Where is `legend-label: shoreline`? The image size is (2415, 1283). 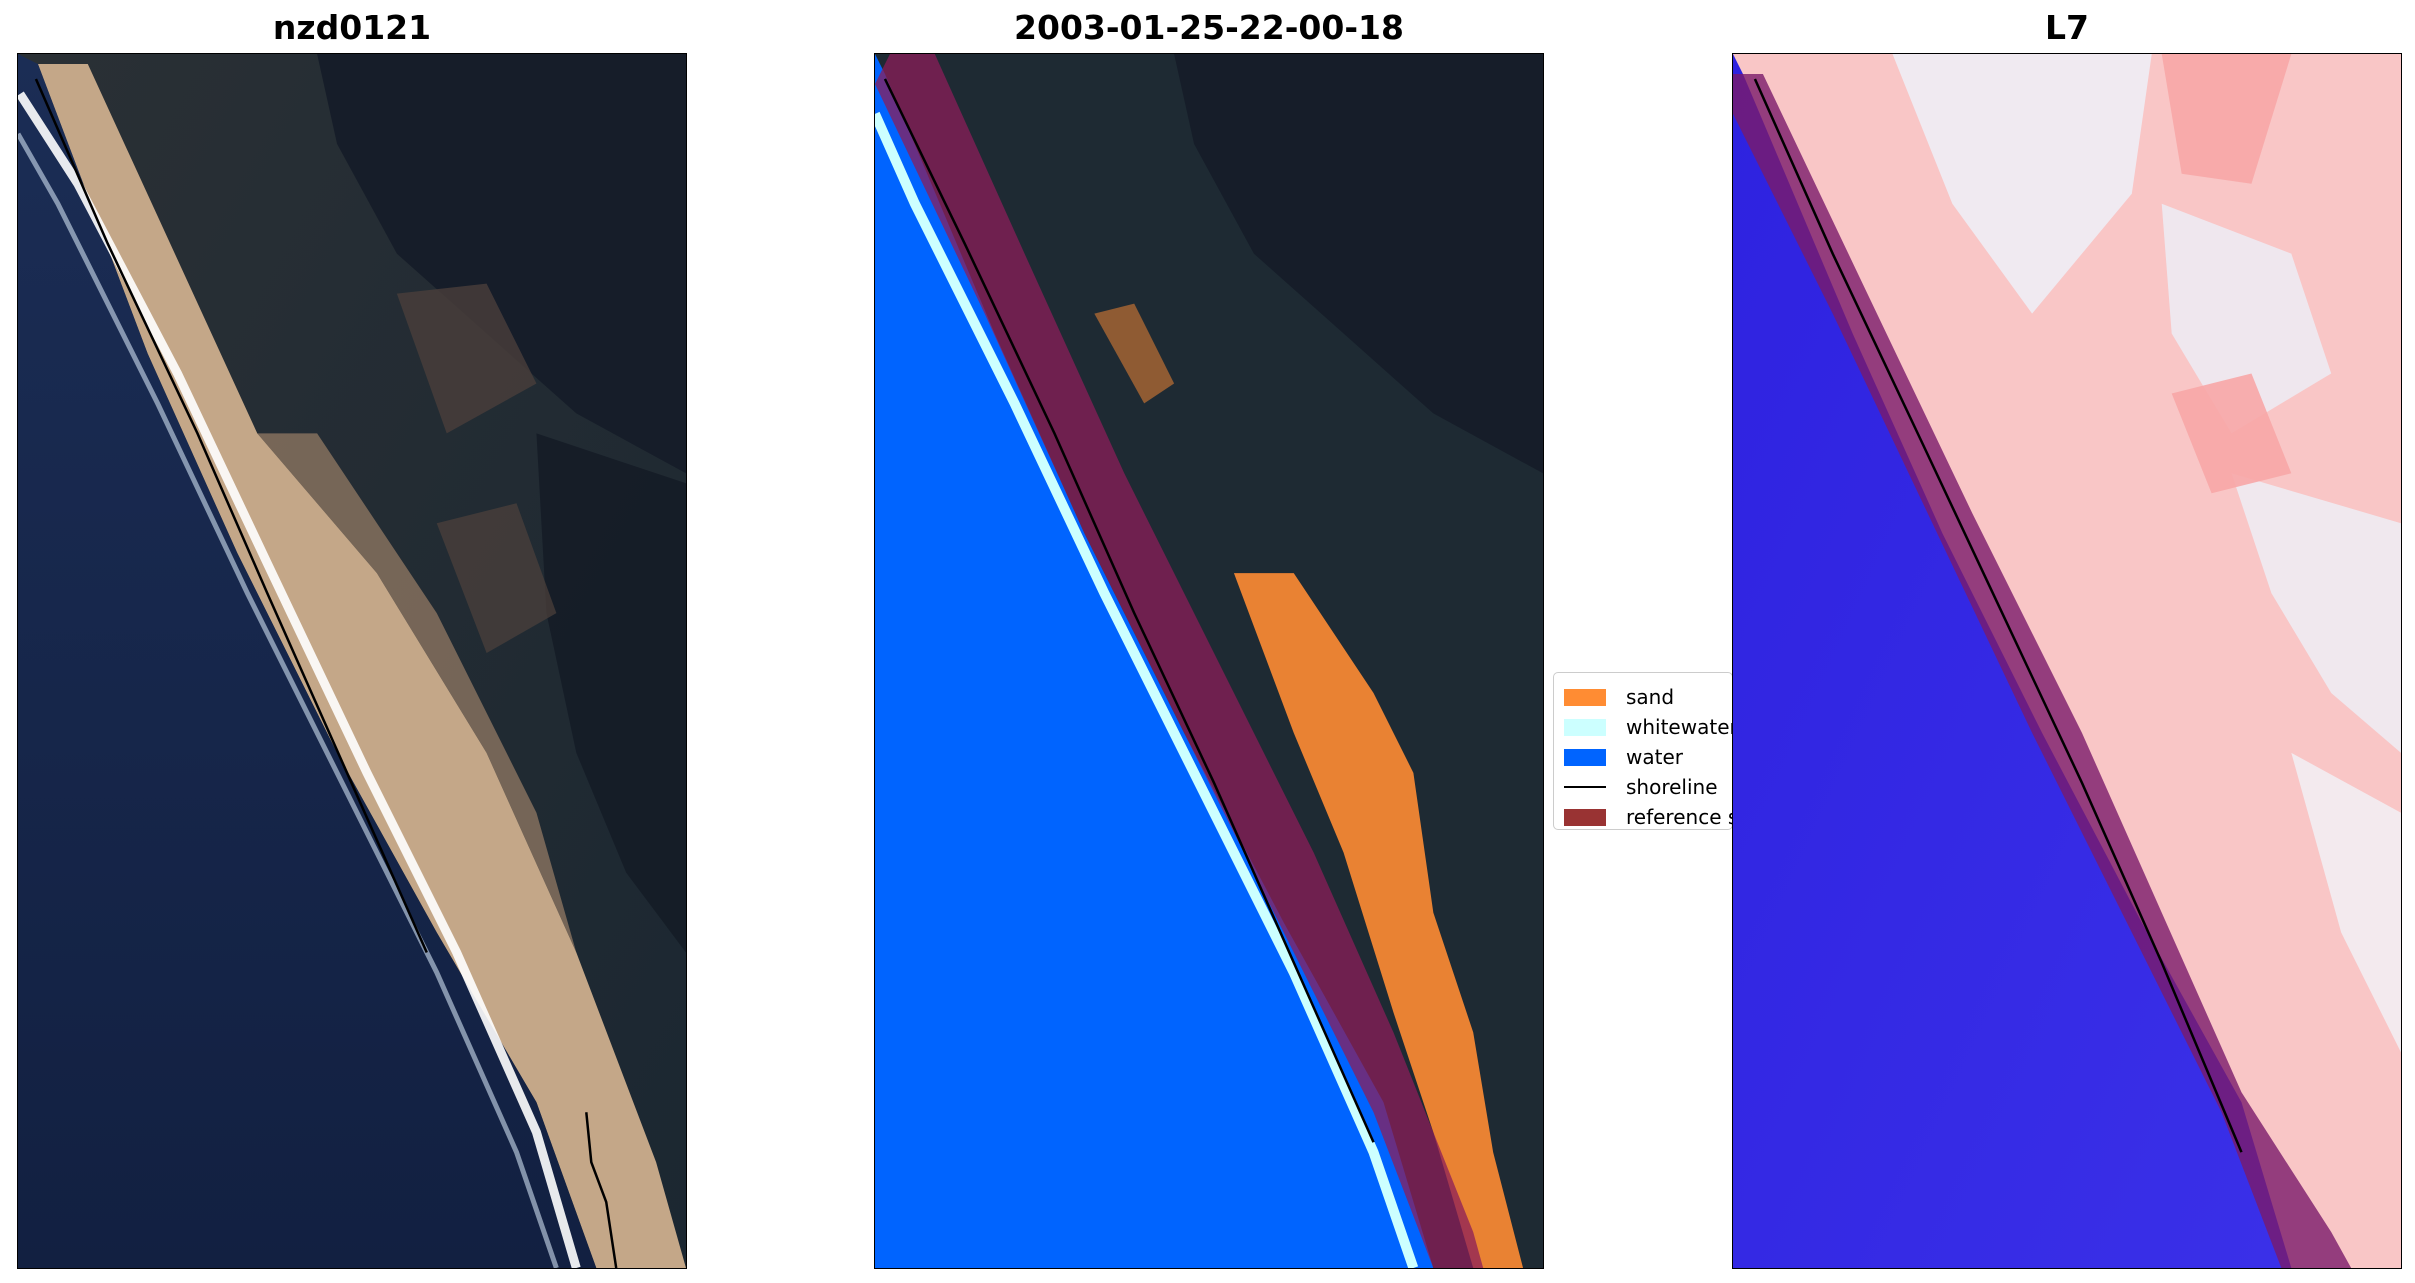
legend-label: shoreline is located at coordinates (1672, 787).